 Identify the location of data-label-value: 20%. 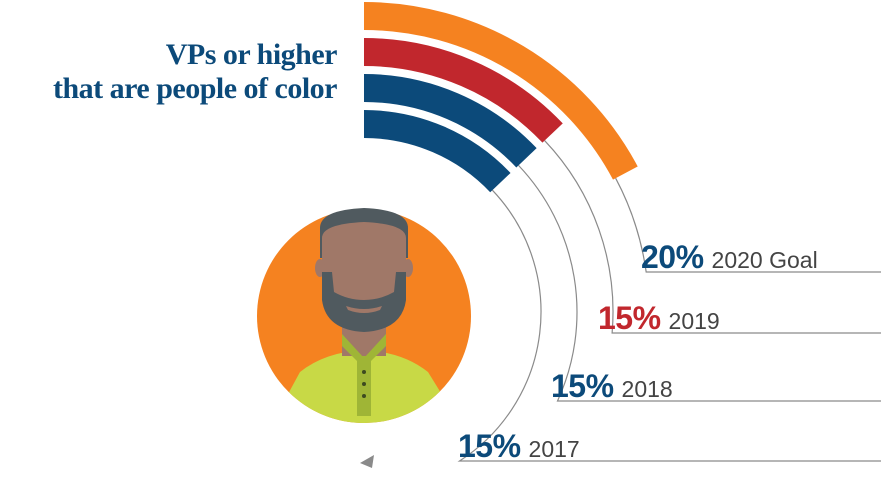
(672, 257).